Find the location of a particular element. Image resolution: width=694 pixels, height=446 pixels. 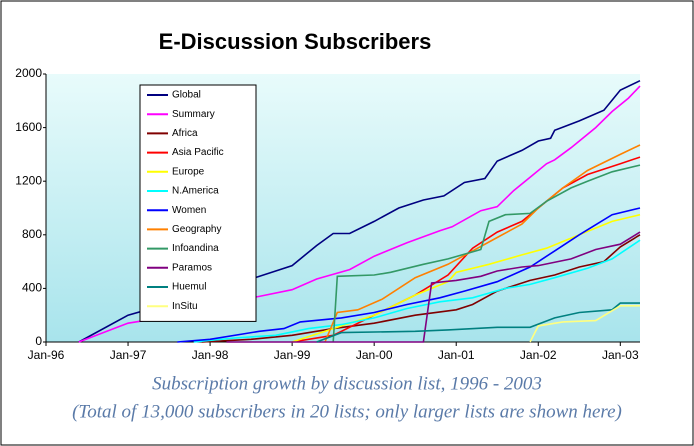

x-tick-label: Jan-02 is located at coordinates (538, 355).